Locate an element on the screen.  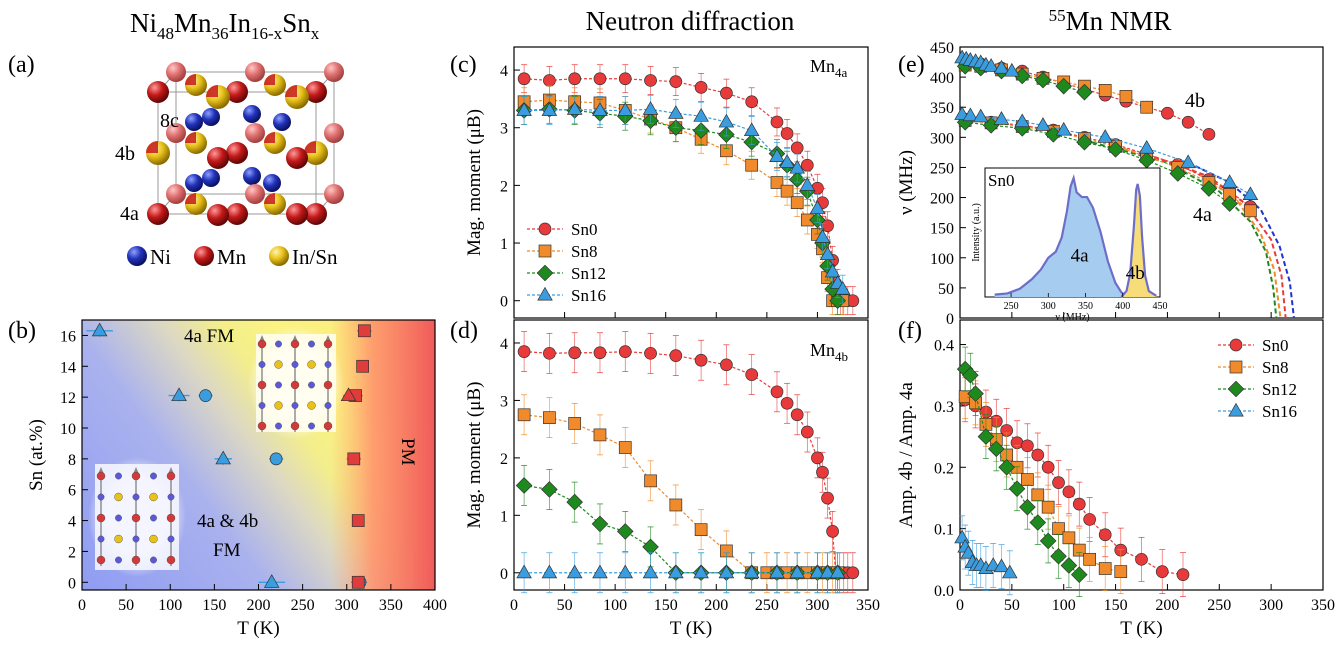
y-tick-label: 50 is located at coordinates (946, 289).